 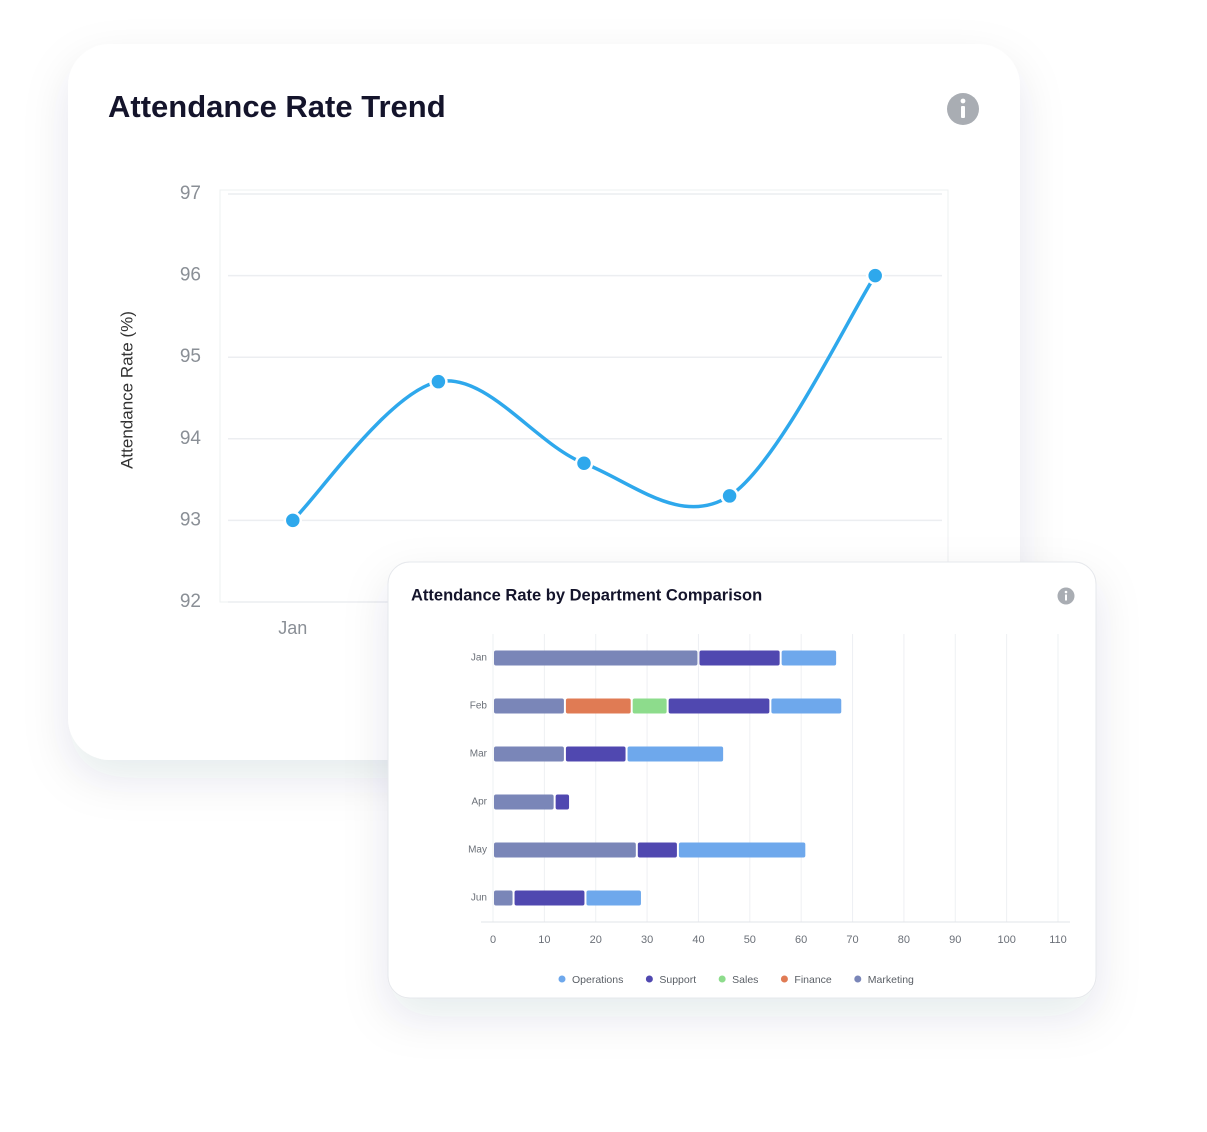 I want to click on x-tick-label: 40, so click(x=698, y=940).